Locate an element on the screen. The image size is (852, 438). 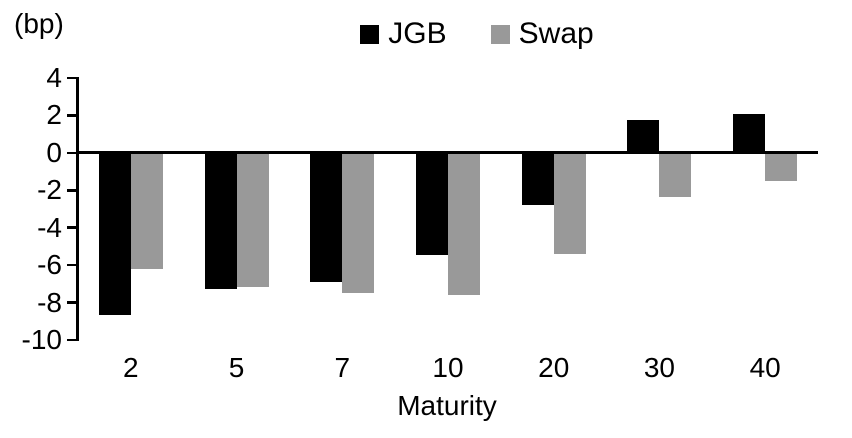
y-tick-label: -8 is located at coordinates (49, 302).